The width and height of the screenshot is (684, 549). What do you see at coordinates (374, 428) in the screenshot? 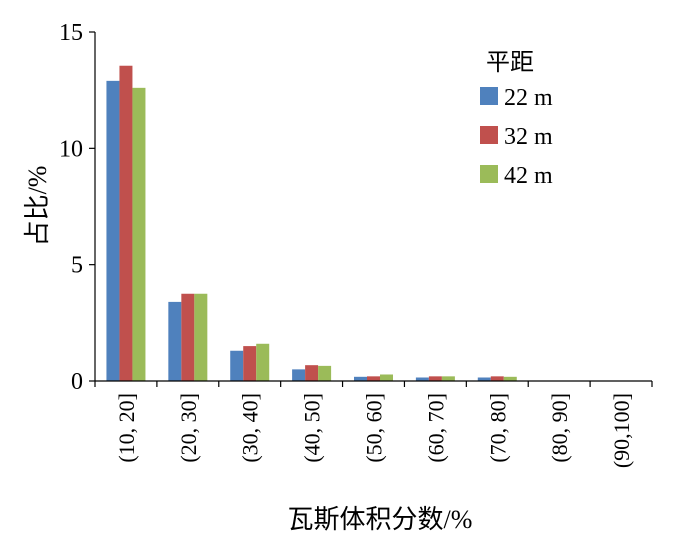
I see `x-tick-label: (50, 60]` at bounding box center [374, 428].